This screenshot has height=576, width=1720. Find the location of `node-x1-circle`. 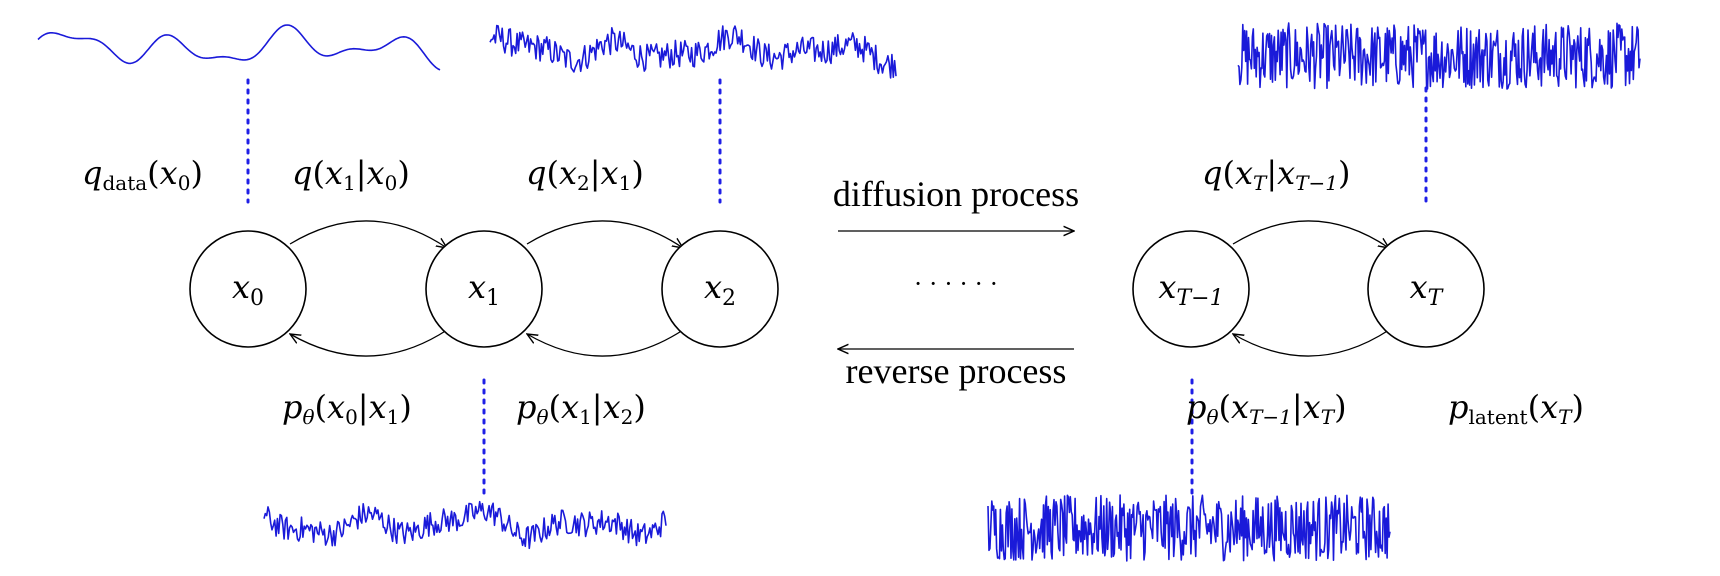

node-x1-circle is located at coordinates (484, 289).